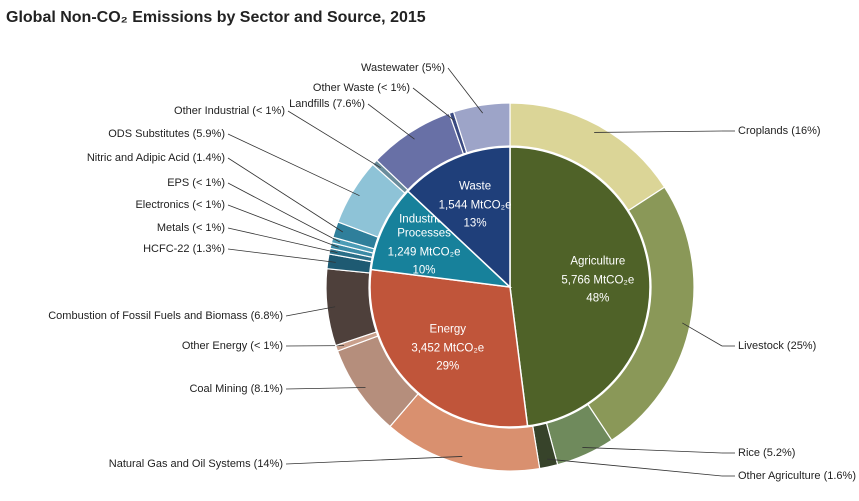 The height and width of the screenshot is (501, 859). Describe the element at coordinates (156, 158) in the screenshot. I see `source-label: Nitric and Adipic Acid (1.4%)` at that location.